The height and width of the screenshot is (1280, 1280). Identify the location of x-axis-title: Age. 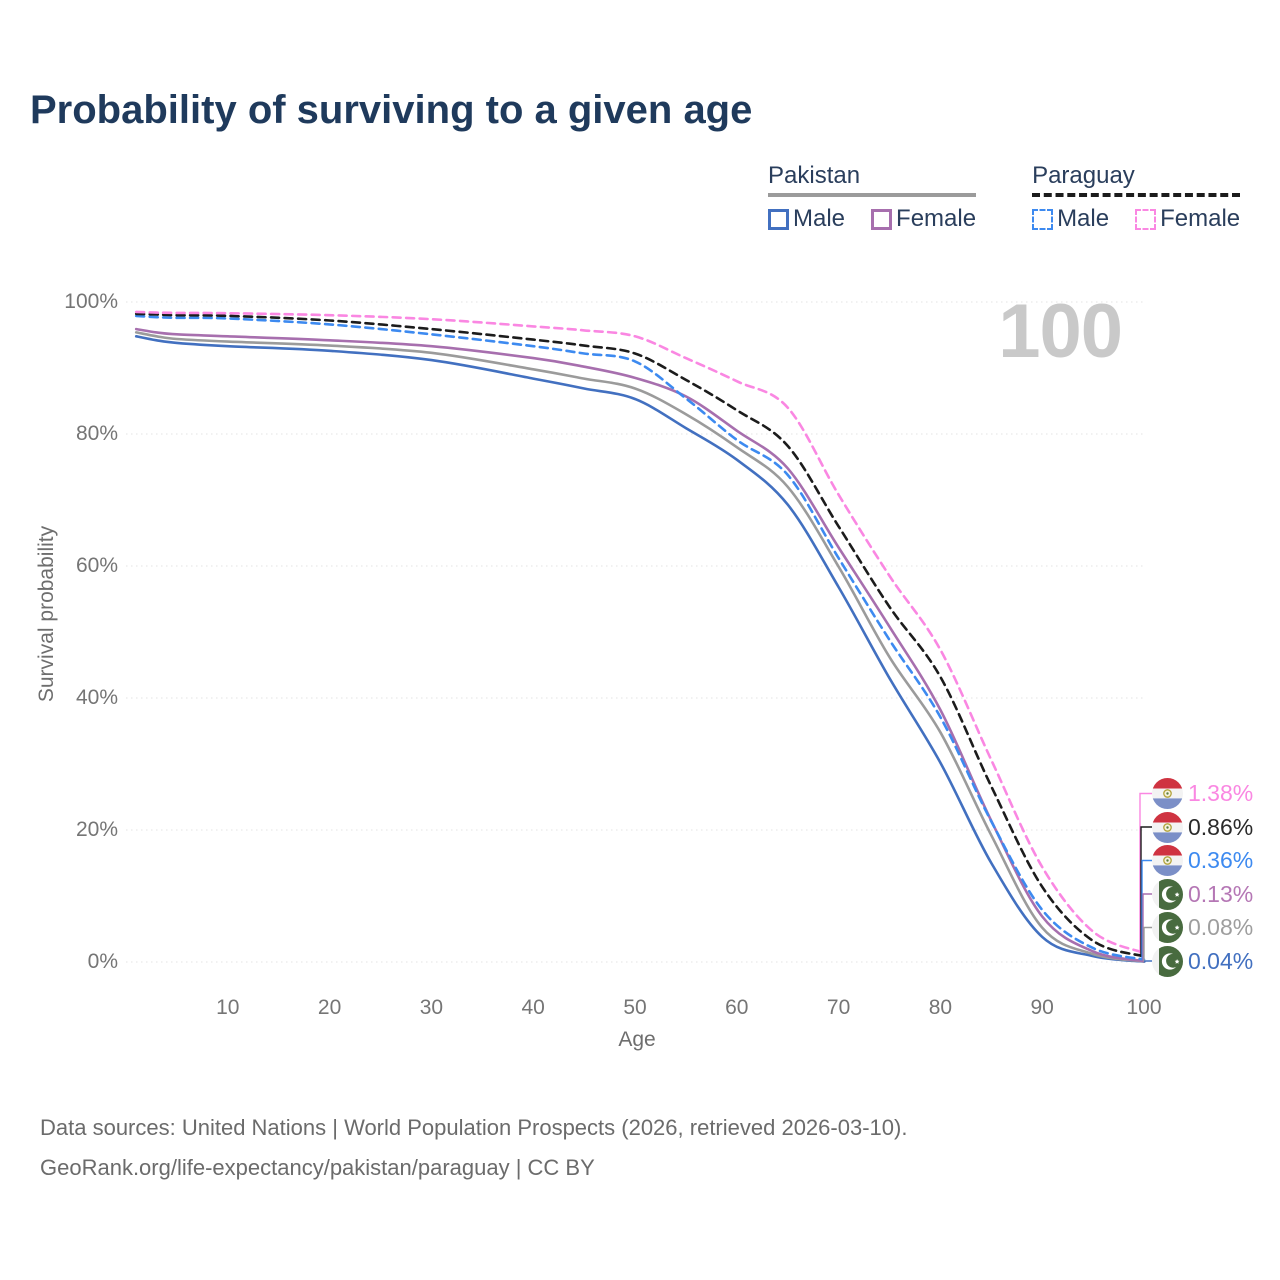
(637, 1039).